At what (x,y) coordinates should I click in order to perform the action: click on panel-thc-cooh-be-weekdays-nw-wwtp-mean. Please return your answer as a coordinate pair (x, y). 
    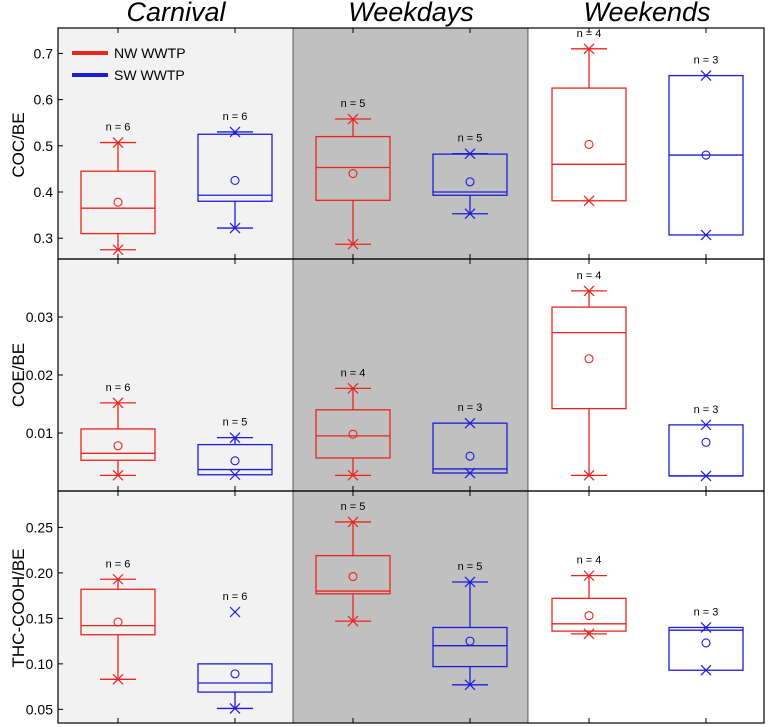
    Looking at the image, I should click on (353, 576).